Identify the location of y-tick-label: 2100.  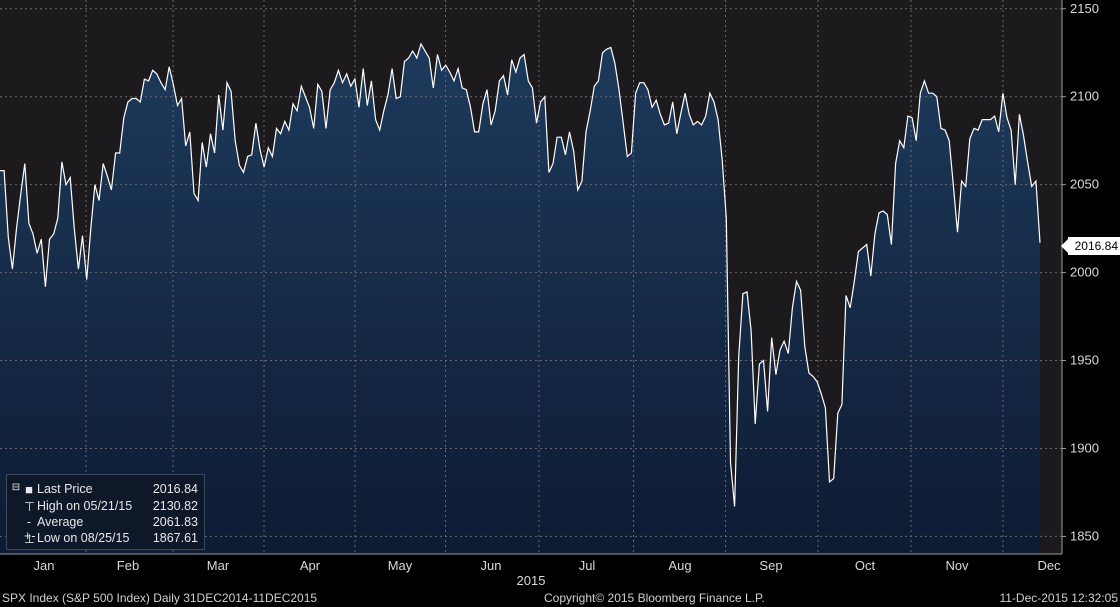
(1084, 96).